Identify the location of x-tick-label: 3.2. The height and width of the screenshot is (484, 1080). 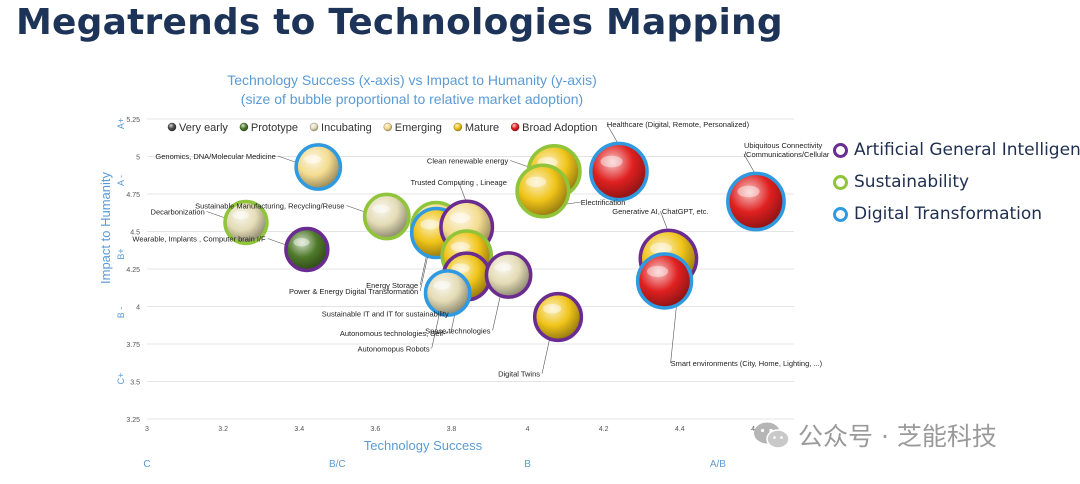
(223, 429).